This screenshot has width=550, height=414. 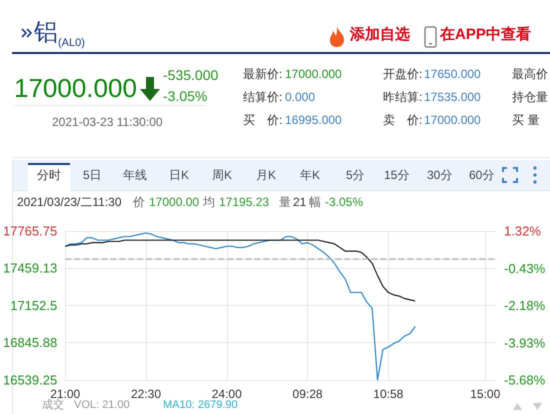 What do you see at coordinates (388, 394) in the screenshot?
I see `x-tick-label: 10:58` at bounding box center [388, 394].